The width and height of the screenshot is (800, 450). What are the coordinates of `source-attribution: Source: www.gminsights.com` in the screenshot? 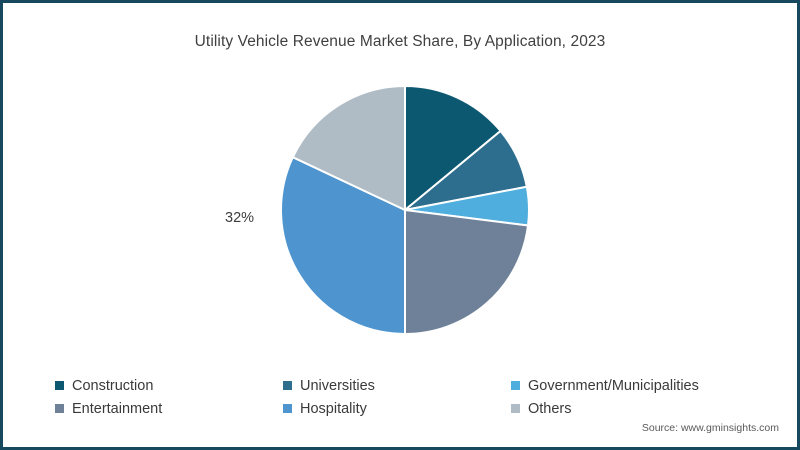 It's located at (710, 428).